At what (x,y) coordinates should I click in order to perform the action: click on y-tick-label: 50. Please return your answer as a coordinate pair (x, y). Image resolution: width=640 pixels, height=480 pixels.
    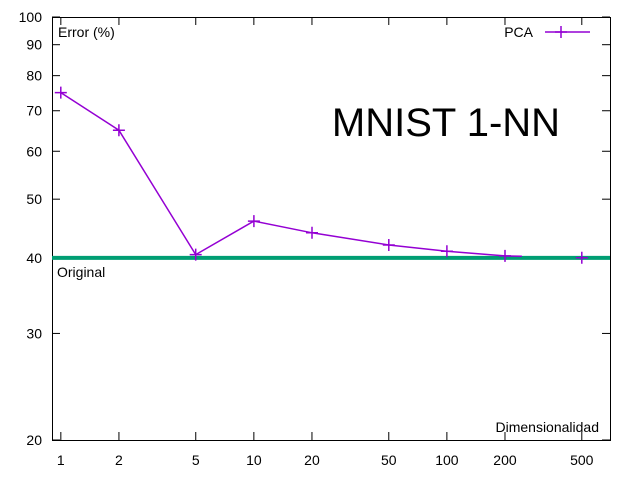
    Looking at the image, I should click on (34, 199).